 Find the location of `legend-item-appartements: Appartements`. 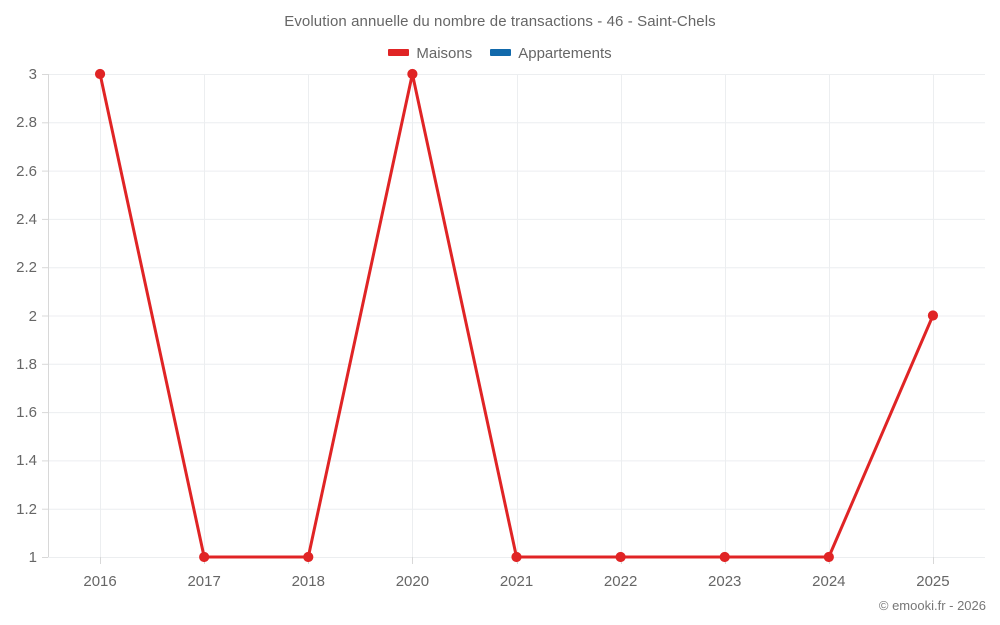

legend-item-appartements: Appartements is located at coordinates (551, 53).